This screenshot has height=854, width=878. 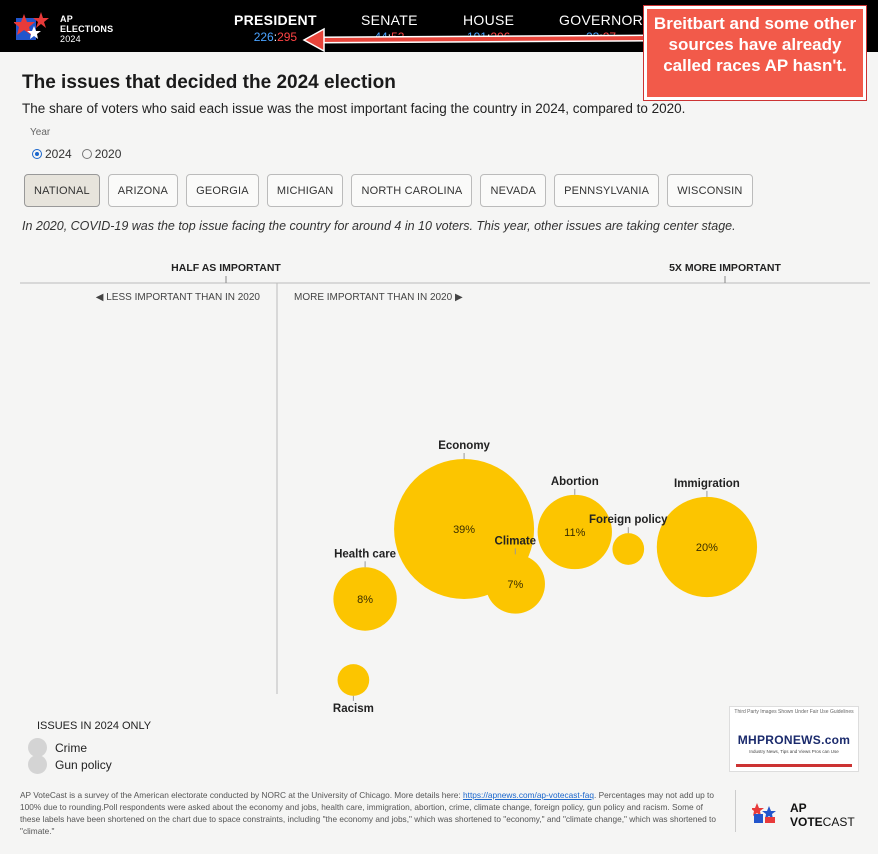 I want to click on president-rep-count: 295, so click(x=287, y=37).